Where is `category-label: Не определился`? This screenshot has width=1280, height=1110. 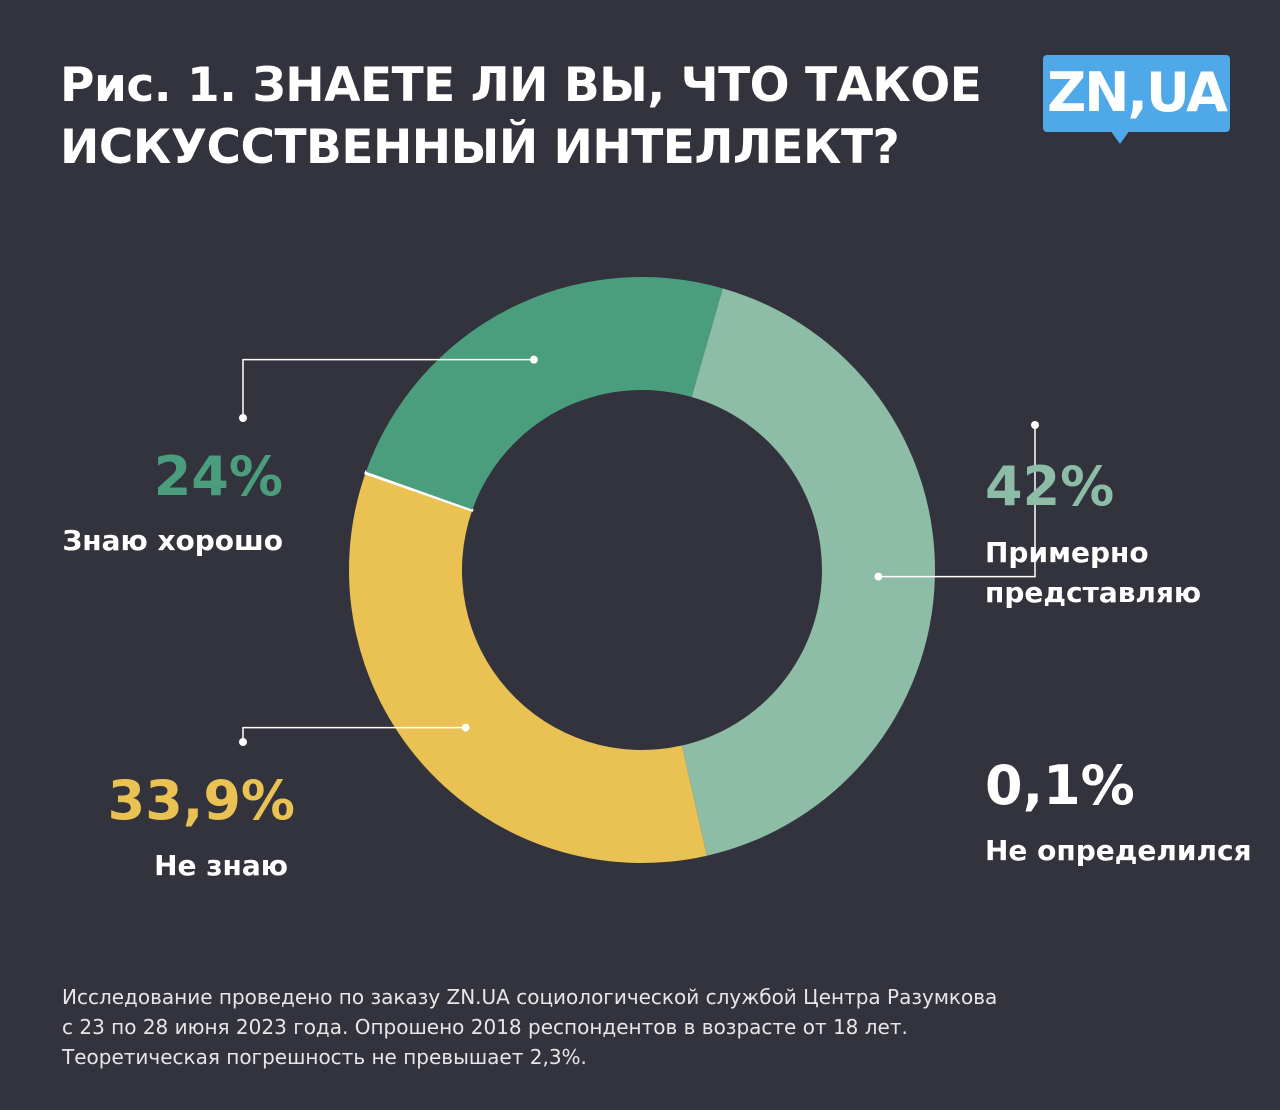 category-label: Не определился is located at coordinates (1118, 850).